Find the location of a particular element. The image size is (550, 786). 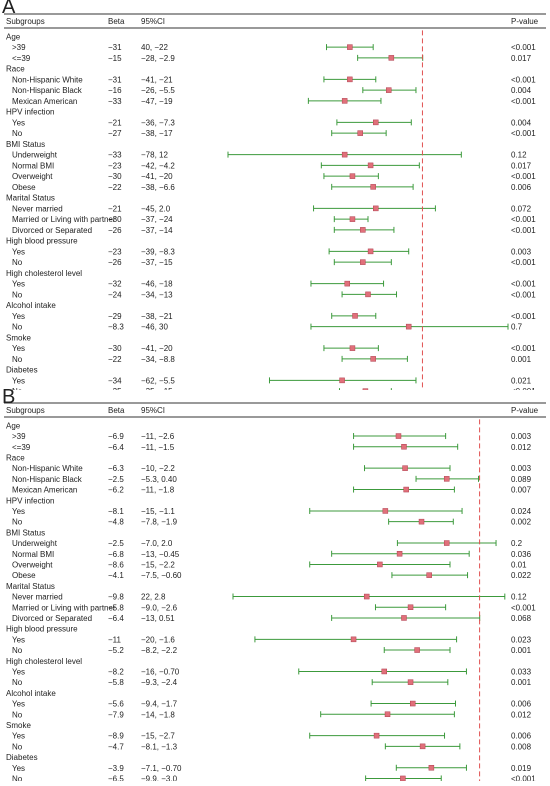

beta-value: −24 is located at coordinates (115, 294).